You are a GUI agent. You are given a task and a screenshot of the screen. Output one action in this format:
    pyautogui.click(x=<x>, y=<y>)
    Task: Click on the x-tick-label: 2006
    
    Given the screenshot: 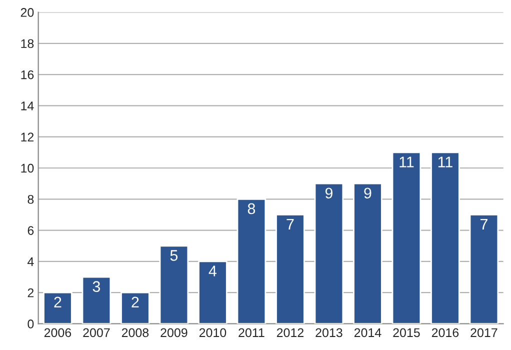 What is the action you would take?
    pyautogui.click(x=58, y=333)
    